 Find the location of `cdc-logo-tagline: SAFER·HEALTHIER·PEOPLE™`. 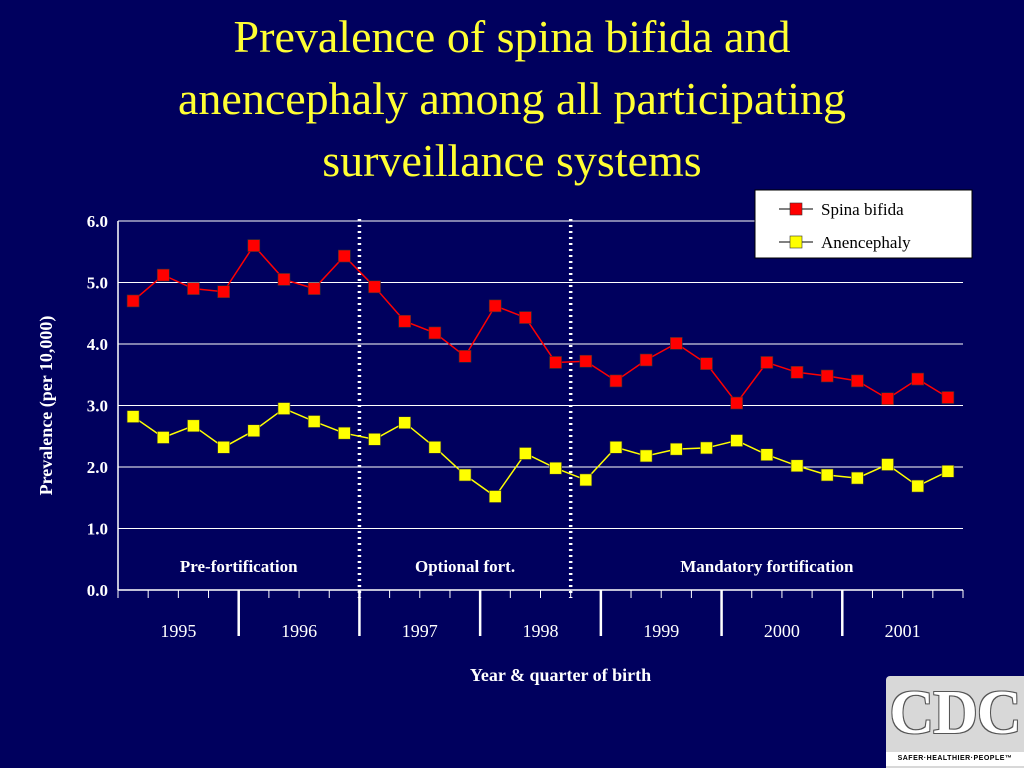

cdc-logo-tagline: SAFER·HEALTHIER·PEOPLE™ is located at coordinates (955, 759).